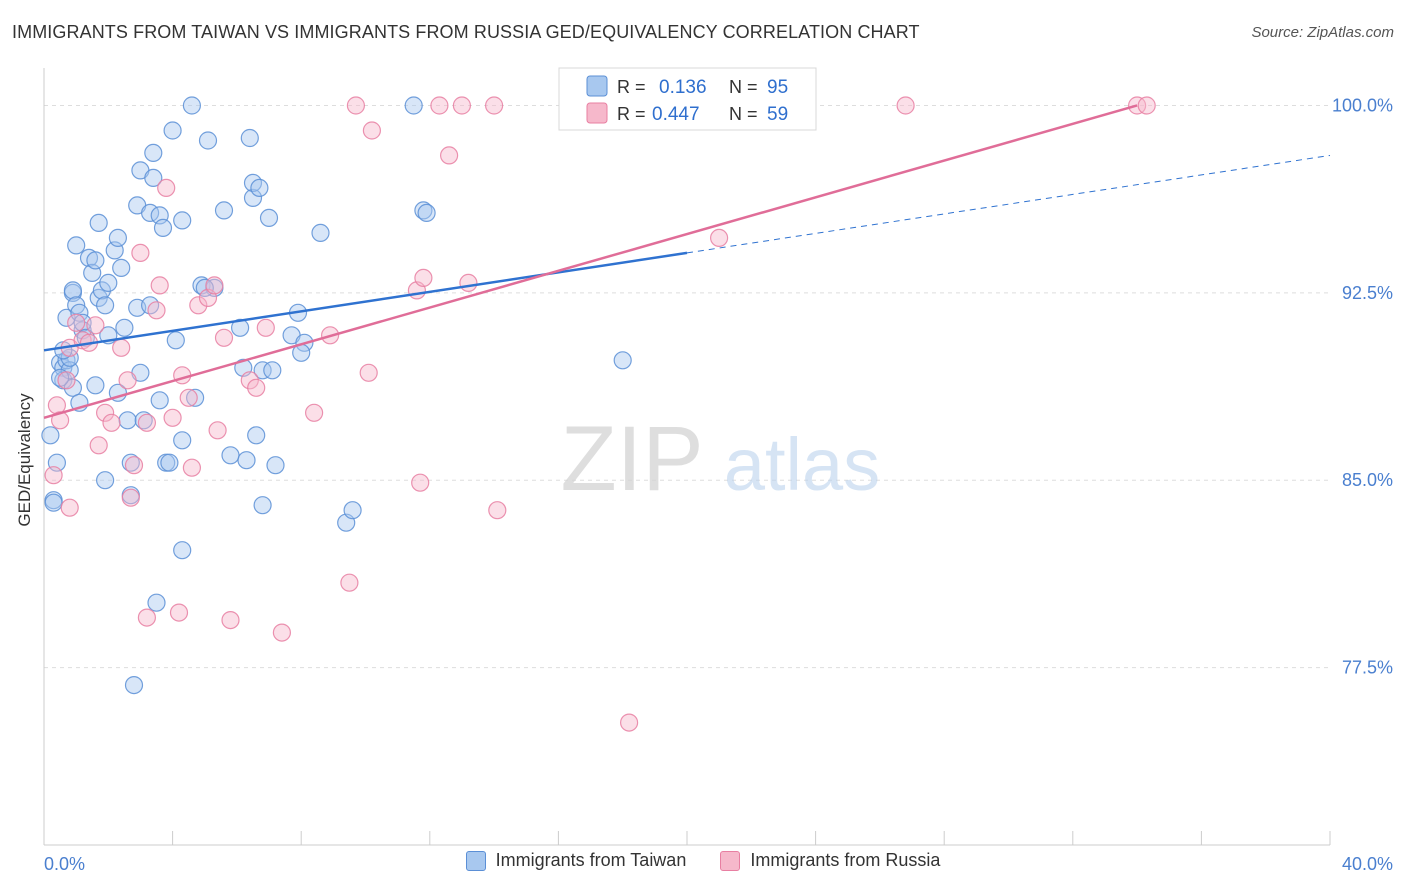 This screenshot has height=892, width=1406. What do you see at coordinates (730, 860) in the screenshot?
I see `legend-swatch-russia` at bounding box center [730, 860].